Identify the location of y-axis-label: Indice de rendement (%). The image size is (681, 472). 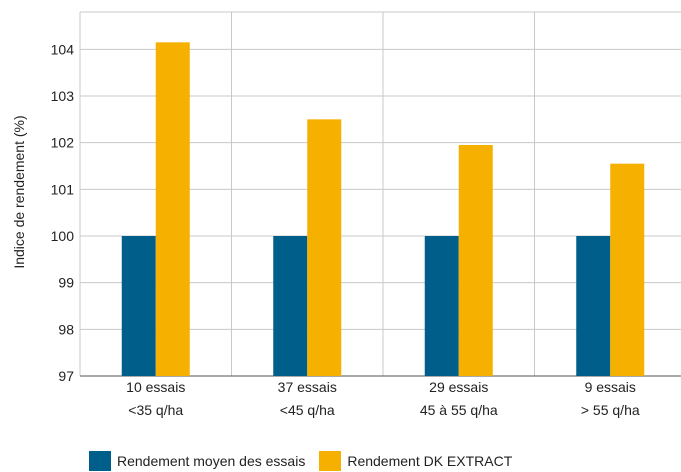
(19, 191).